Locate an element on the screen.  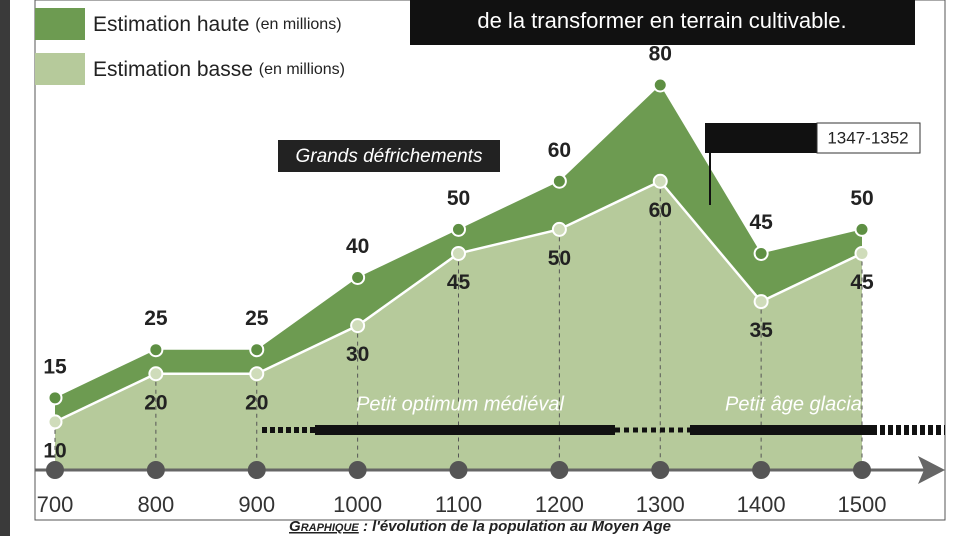
annotation: Petit optimum médiéval is located at coordinates (460, 404).